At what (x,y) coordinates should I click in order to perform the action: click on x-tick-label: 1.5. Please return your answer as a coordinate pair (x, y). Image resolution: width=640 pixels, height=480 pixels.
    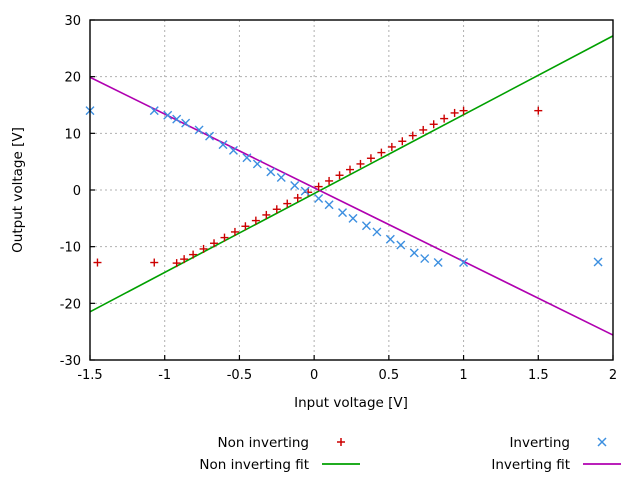
    Looking at the image, I should click on (538, 375).